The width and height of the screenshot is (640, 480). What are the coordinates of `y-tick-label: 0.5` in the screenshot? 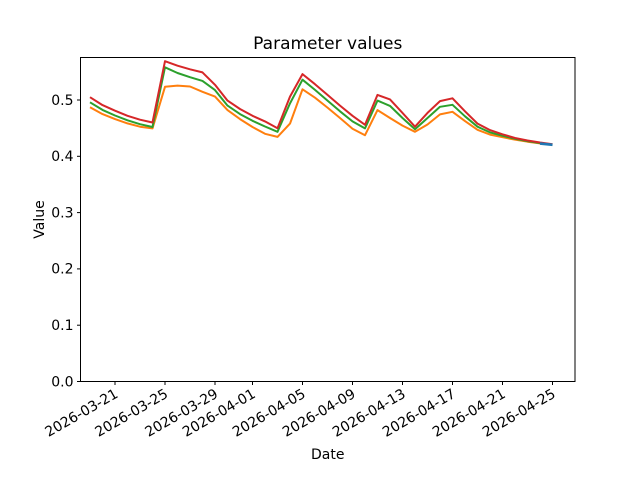 It's located at (62, 101).